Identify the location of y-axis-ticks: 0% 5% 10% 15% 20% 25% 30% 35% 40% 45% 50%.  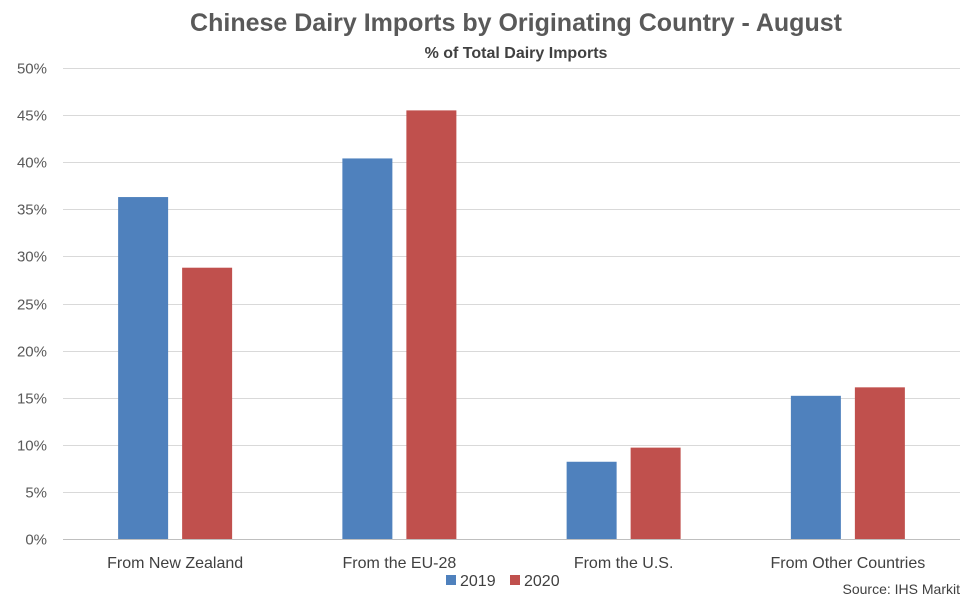
(32, 305).